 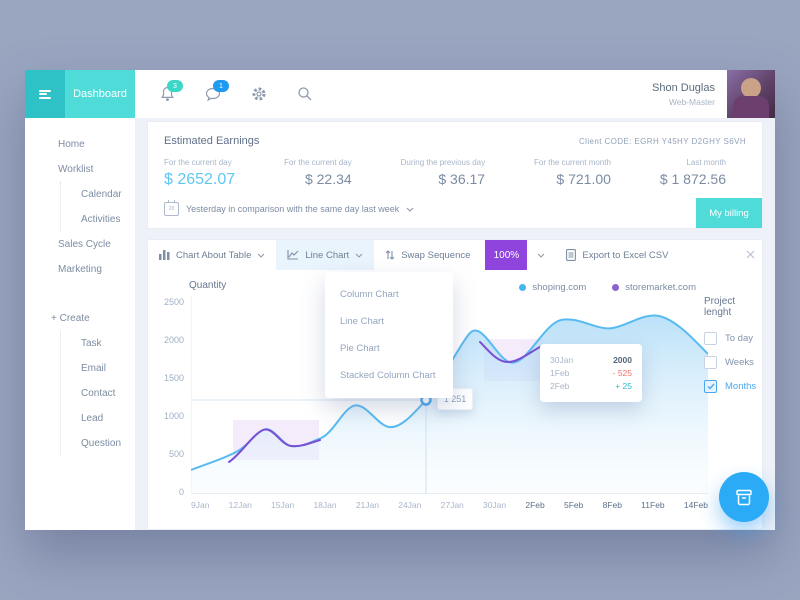 I want to click on search-icon, so click(x=305, y=94).